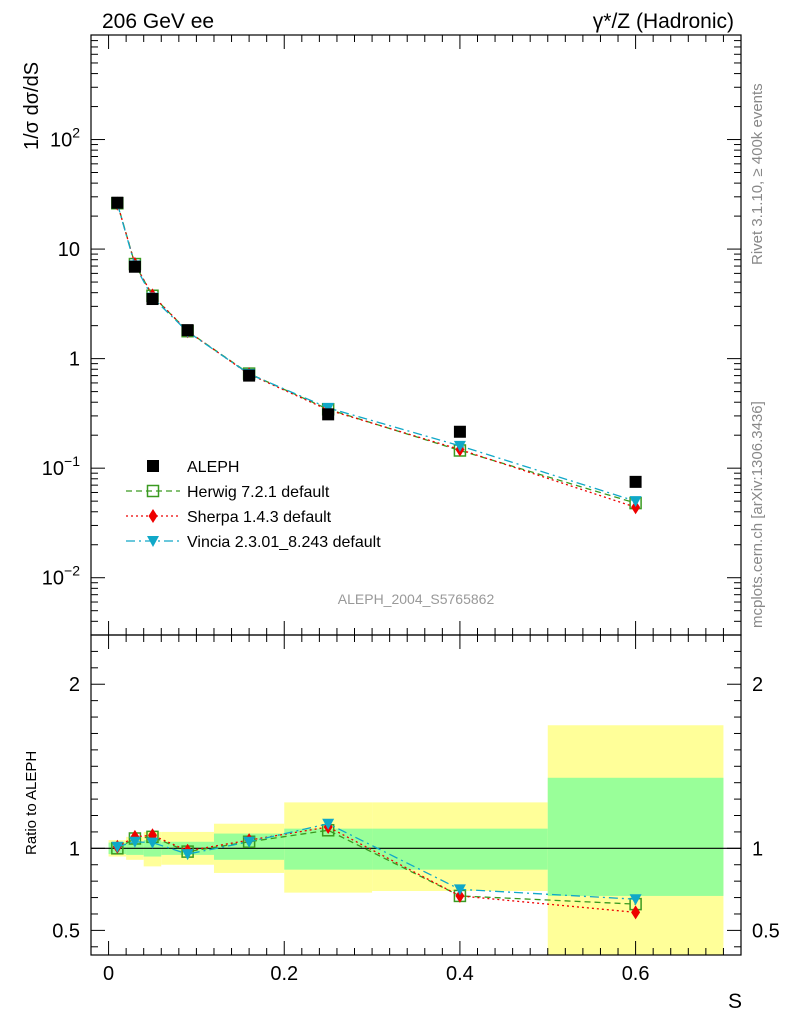 The height and width of the screenshot is (1029, 786). What do you see at coordinates (61, 576) in the screenshot?
I see `y-tick-label: 10⁻²` at bounding box center [61, 576].